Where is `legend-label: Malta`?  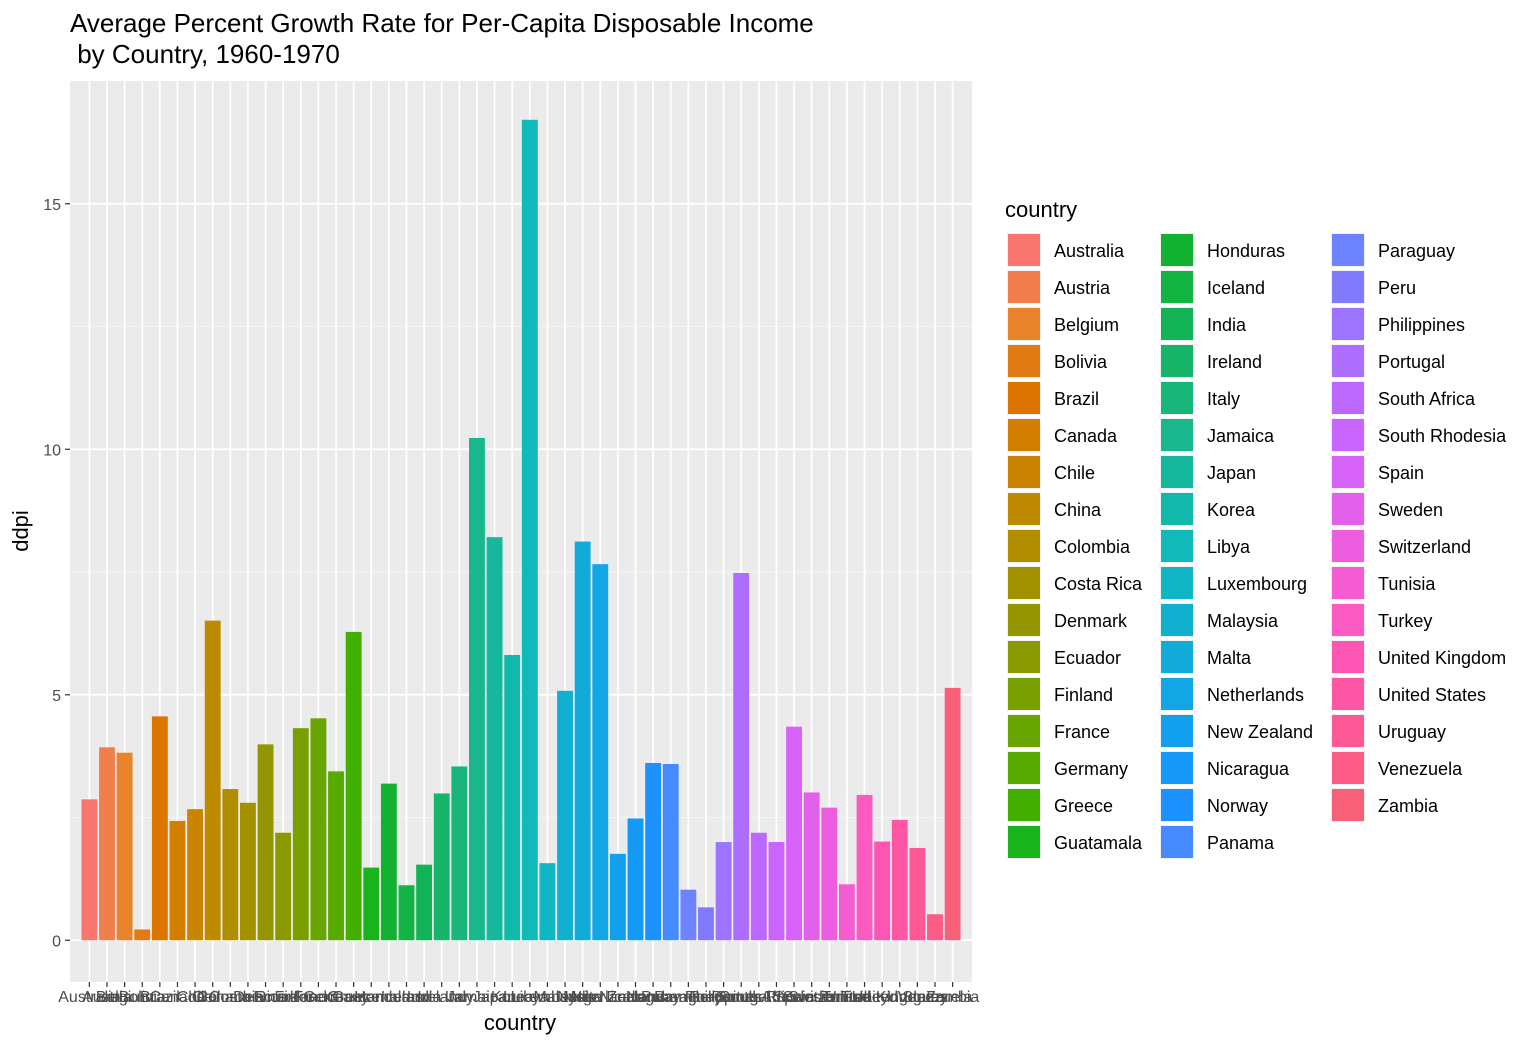 legend-label: Malta is located at coordinates (1229, 658).